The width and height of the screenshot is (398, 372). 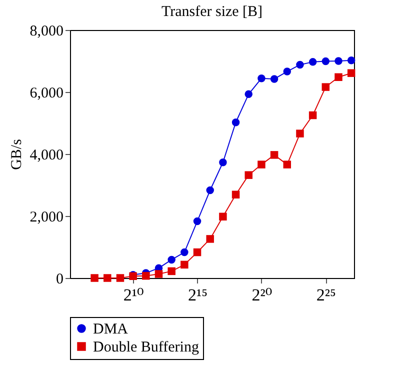 What do you see at coordinates (133, 295) in the screenshot?
I see `x-tick-label: 2¹⁰` at bounding box center [133, 295].